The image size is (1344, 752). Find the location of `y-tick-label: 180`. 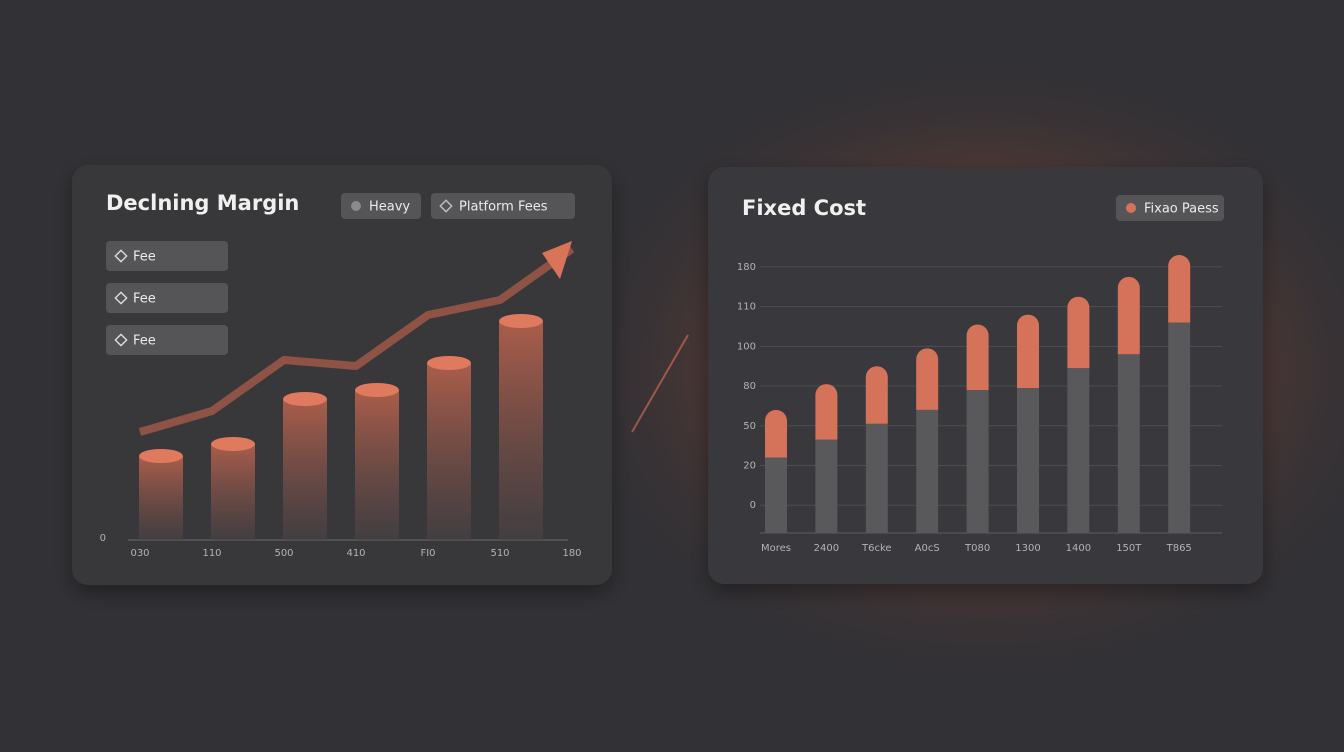

y-tick-label: 180 is located at coordinates (746, 267).